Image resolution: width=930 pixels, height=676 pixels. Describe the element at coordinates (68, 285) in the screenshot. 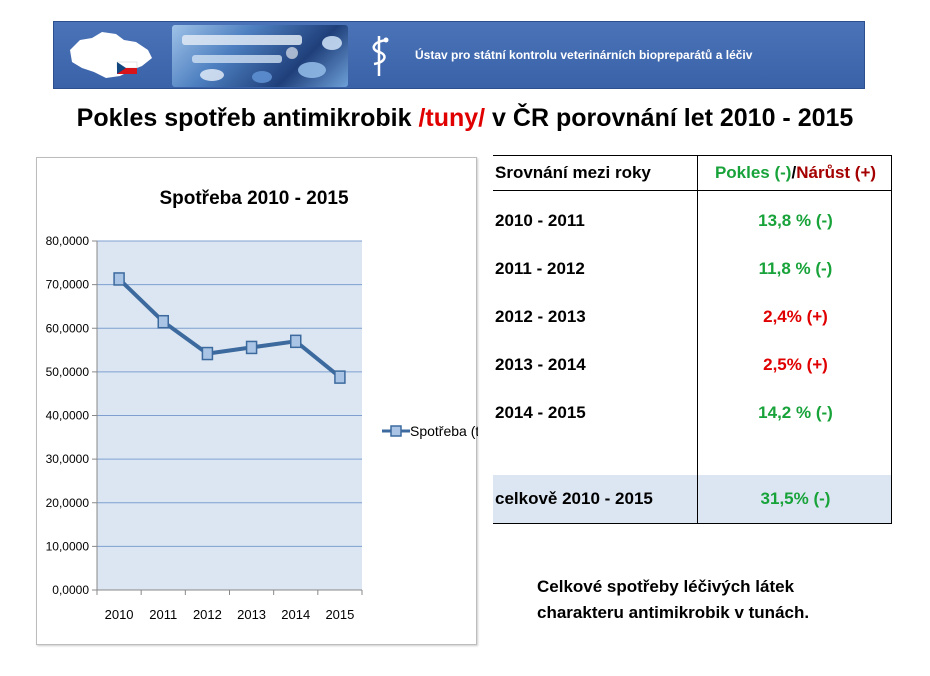

I see `y-tick-label: 70,0000` at that location.